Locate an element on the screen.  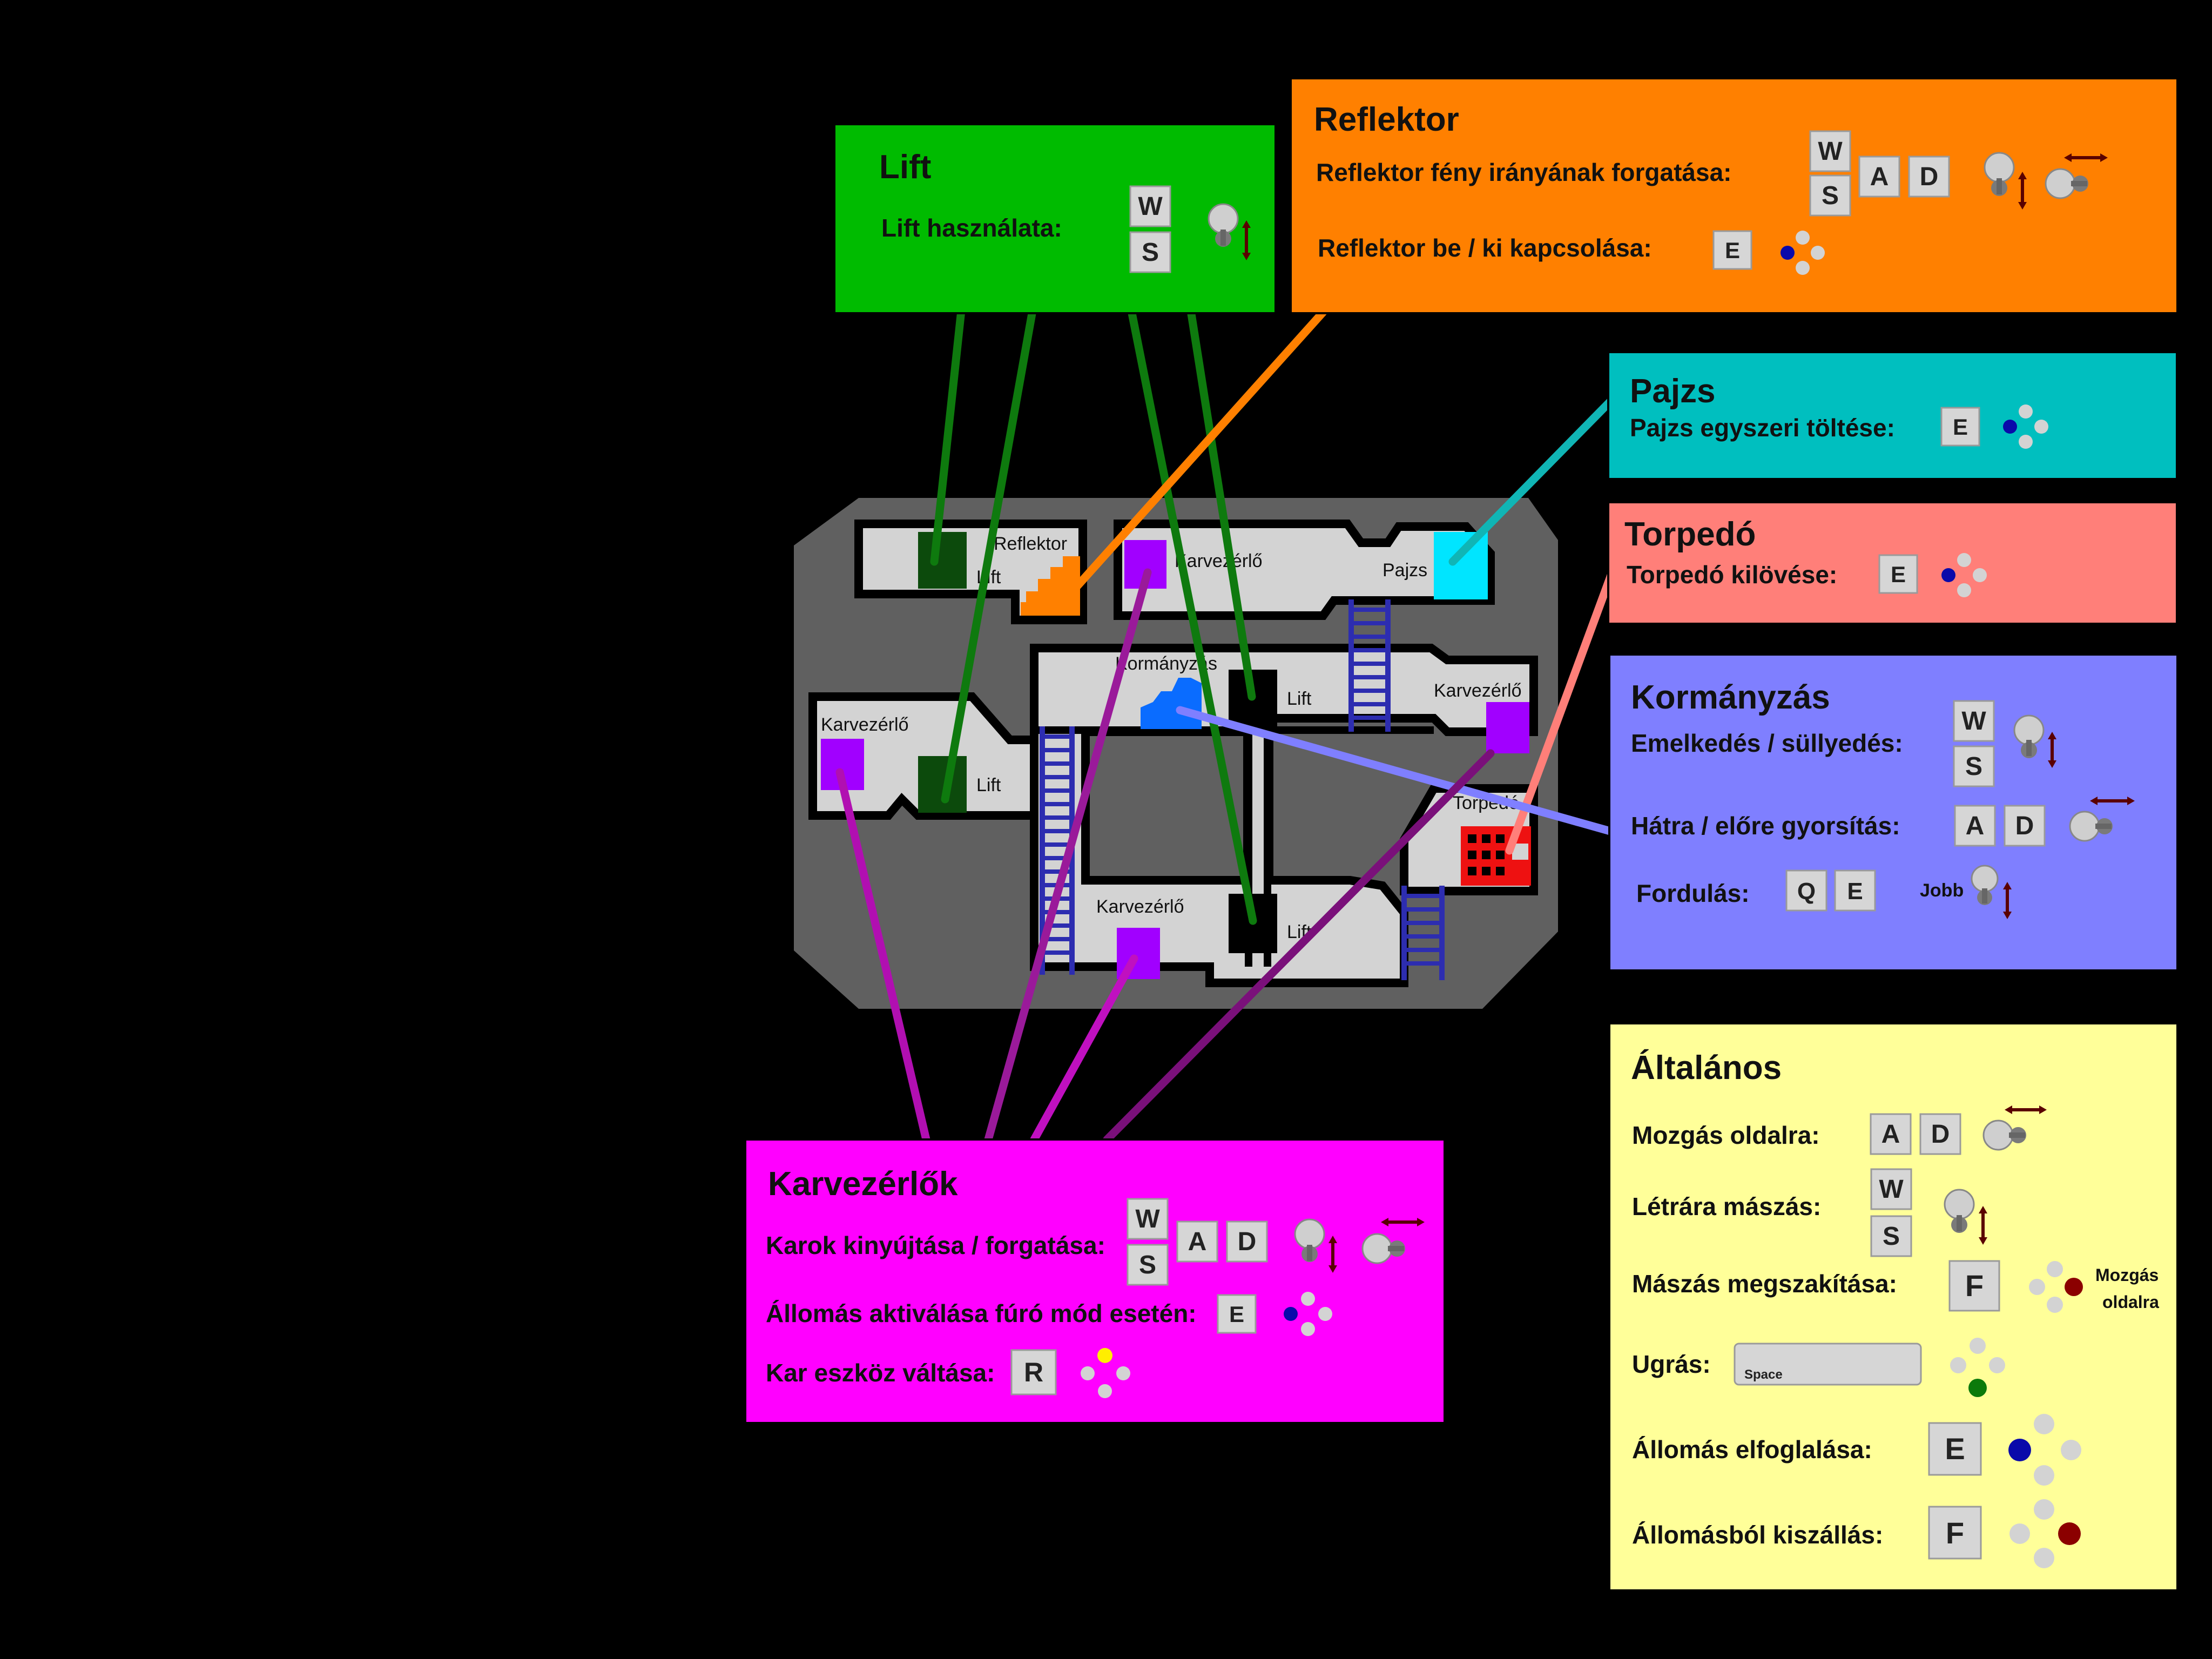
panel-lift: Lift Lift használata: W S is located at coordinates (1055, 218).